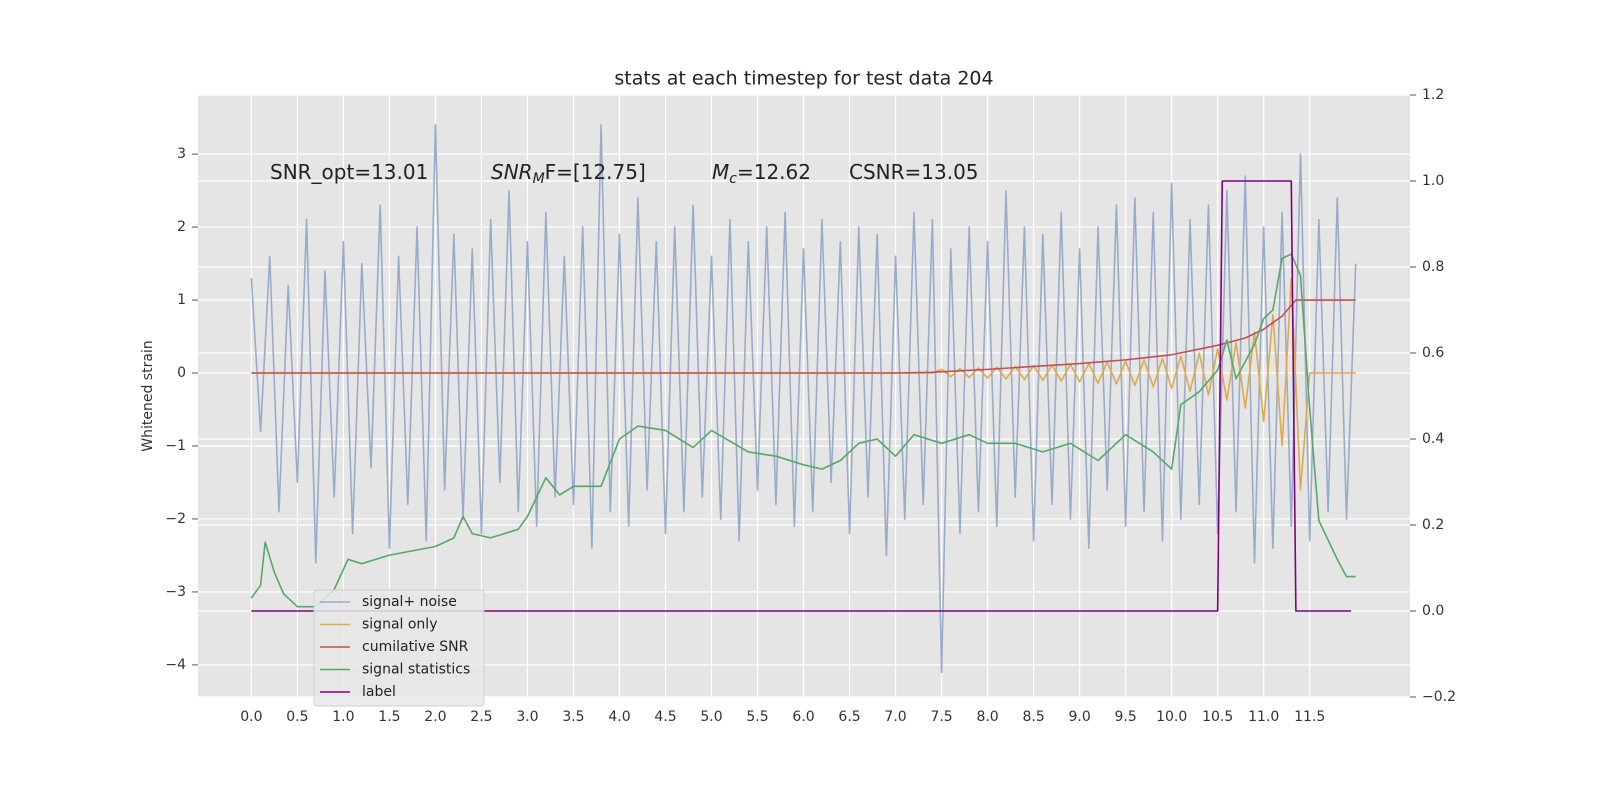  Describe the element at coordinates (379, 692) in the screenshot. I see `legend-label: label` at that location.